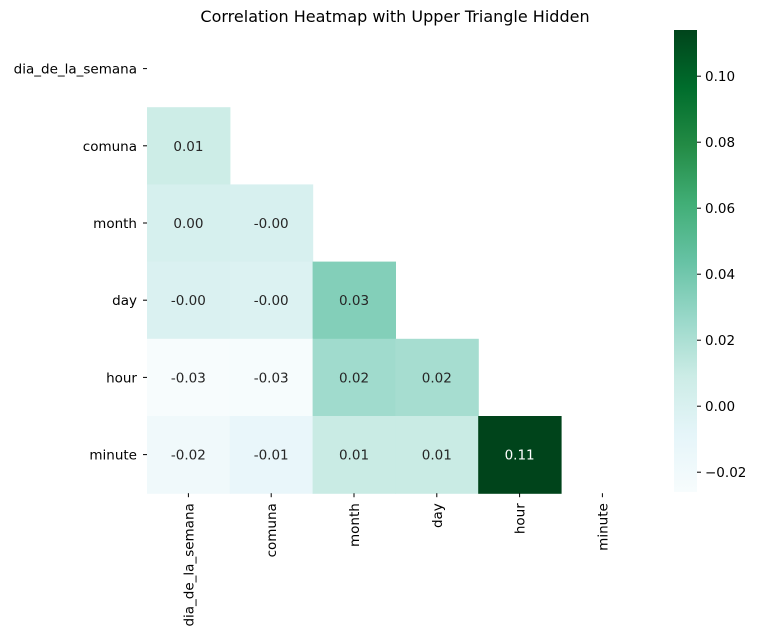 Image resolution: width=757 pixels, height=636 pixels. I want to click on colorbar-tick-label: −0.02, so click(725, 473).